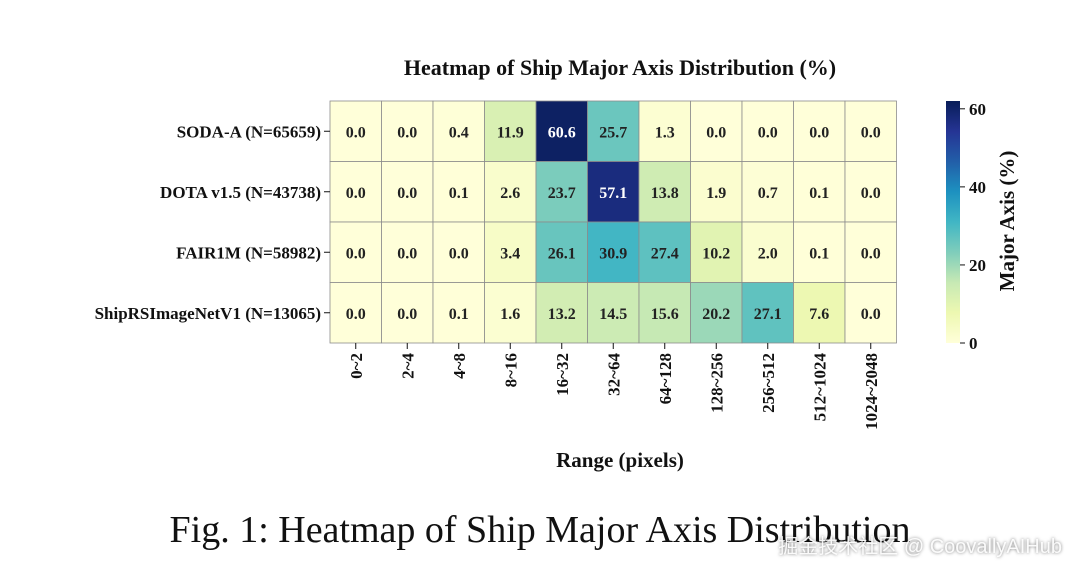 Image resolution: width=1080 pixels, height=577 pixels. What do you see at coordinates (665, 132) in the screenshot?
I see `cell-value-label: 1.3` at bounding box center [665, 132].